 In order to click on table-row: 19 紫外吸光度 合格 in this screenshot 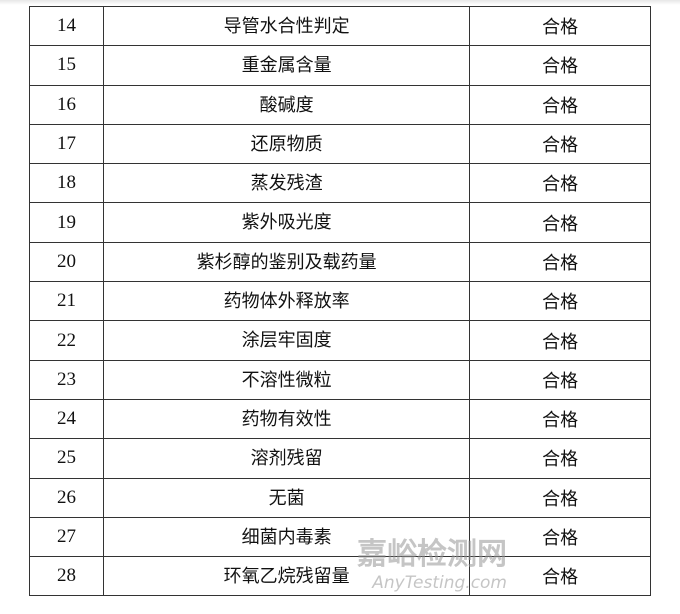, I will do `click(340, 222)`.